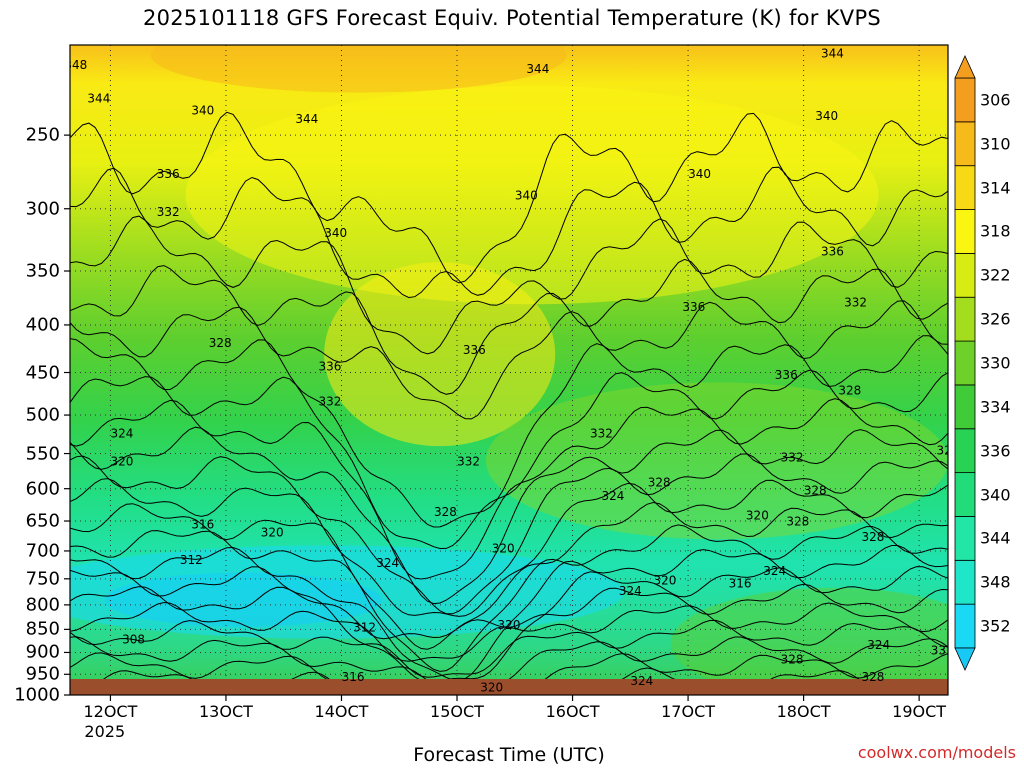  I want to click on x-tick-label: 19OCT, so click(919, 711).